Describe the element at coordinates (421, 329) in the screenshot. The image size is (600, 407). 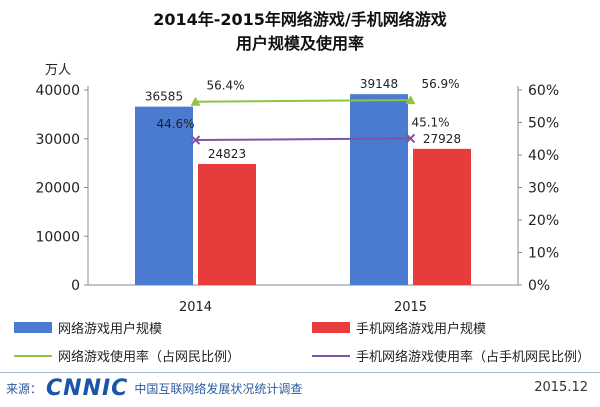
I see `legend-label: 手机网络游戏用户规模` at that location.